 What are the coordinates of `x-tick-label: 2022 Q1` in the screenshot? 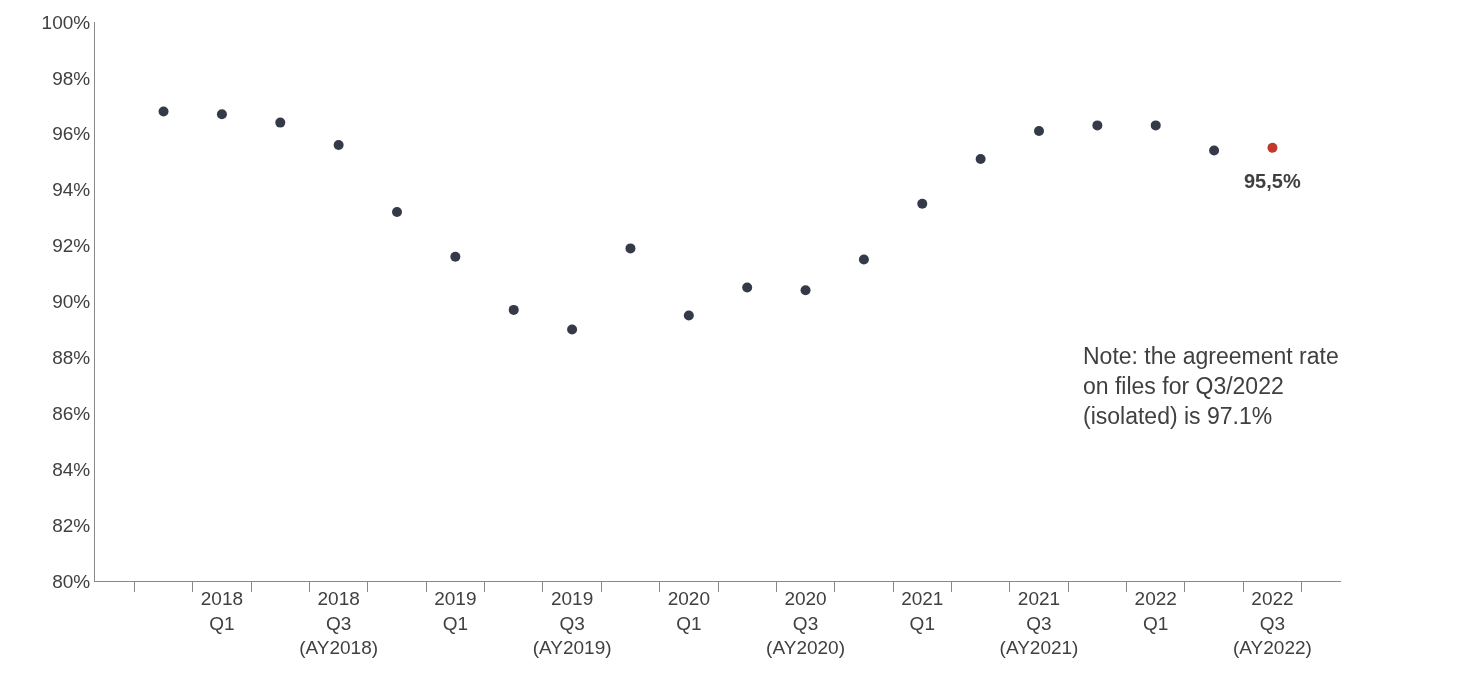 It's located at (1155, 610).